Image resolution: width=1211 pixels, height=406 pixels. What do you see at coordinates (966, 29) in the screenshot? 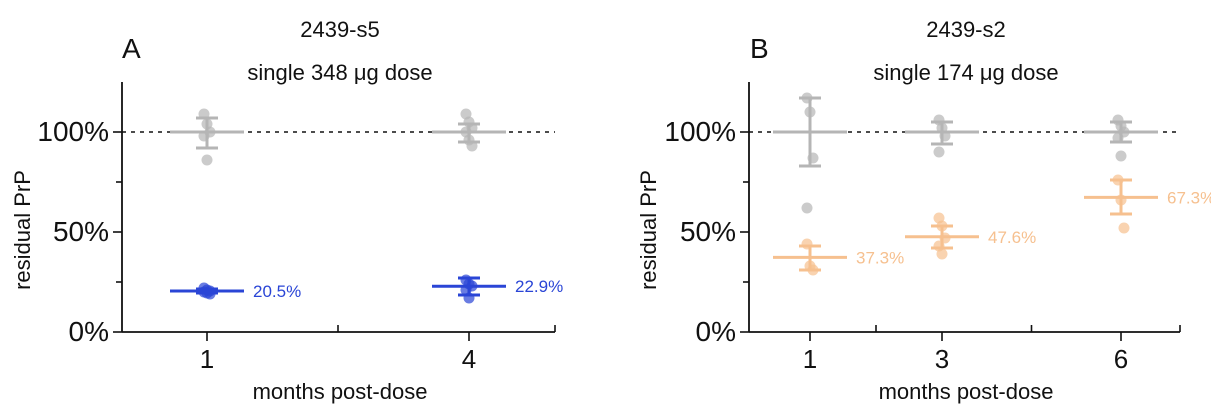
I see `panel-b-title: 2439-s2` at bounding box center [966, 29].